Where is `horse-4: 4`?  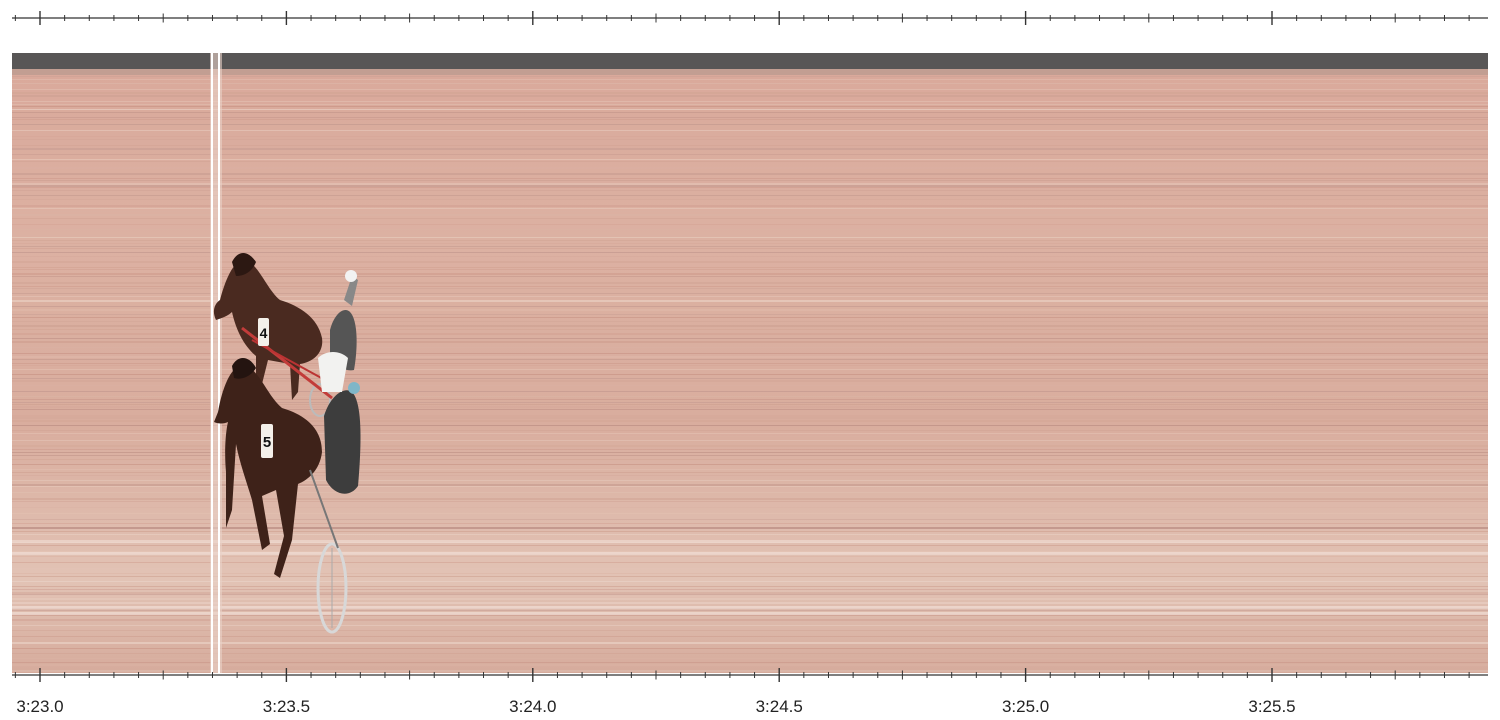
horse-4: 4 is located at coordinates (285, 335).